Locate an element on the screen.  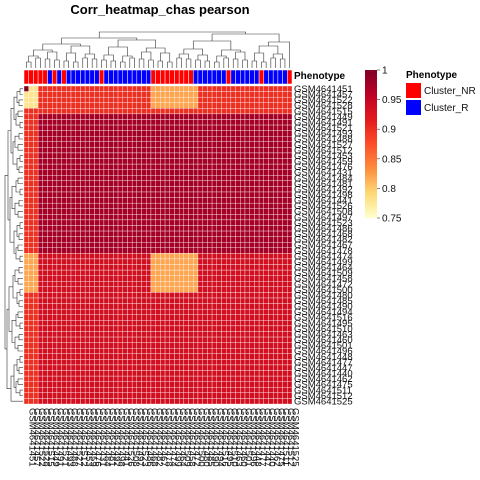
row-label: GSM4641516 is located at coordinates (323, 318).